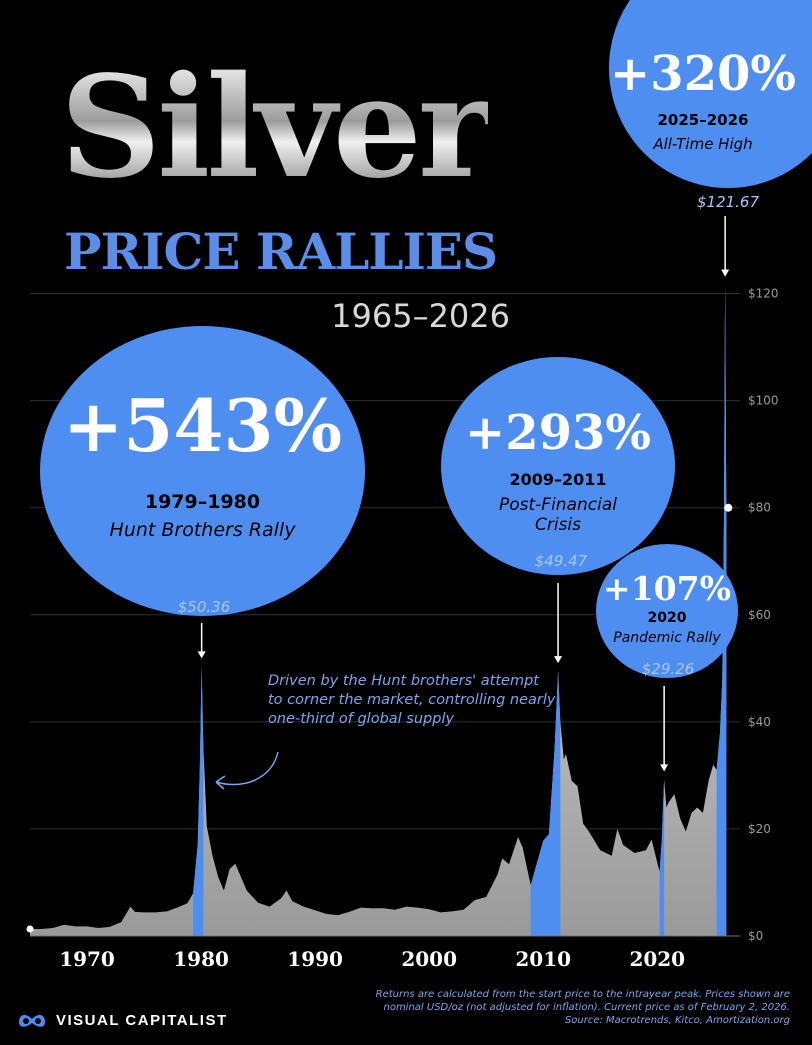  What do you see at coordinates (204, 607) in the screenshot?
I see `peak-price-label: $50.36` at bounding box center [204, 607].